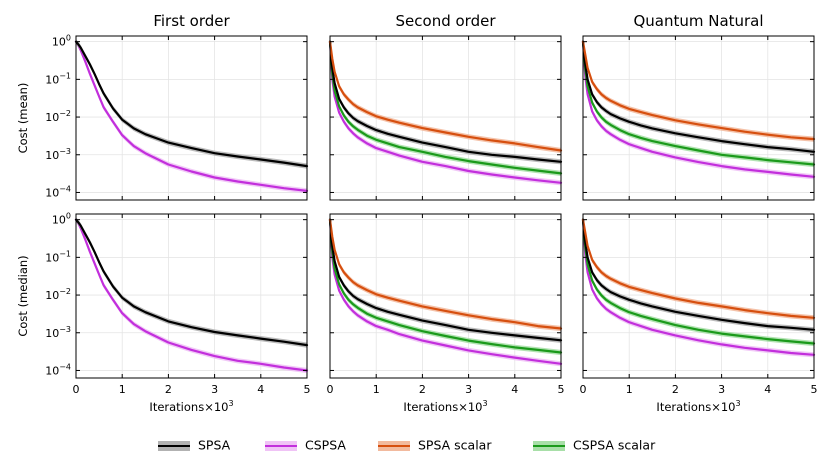 The image size is (830, 467). Describe the element at coordinates (614, 445) in the screenshot. I see `legend-label: CSPSA scalar` at that location.